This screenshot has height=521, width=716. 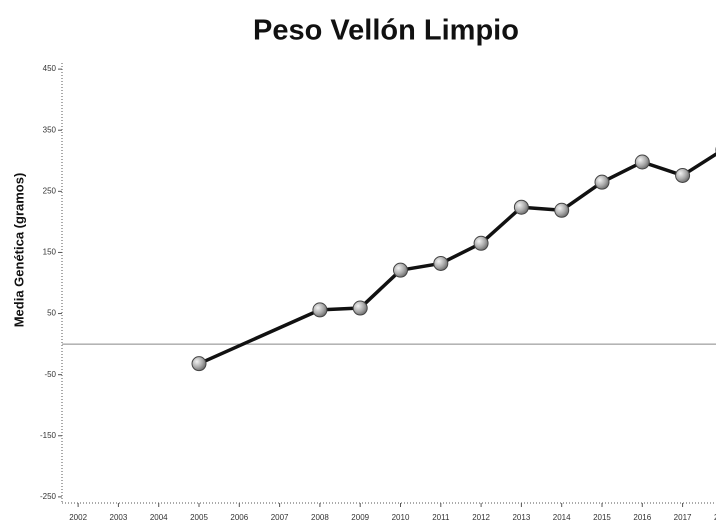 I want to click on x-tick-label: 2012, so click(x=481, y=517).